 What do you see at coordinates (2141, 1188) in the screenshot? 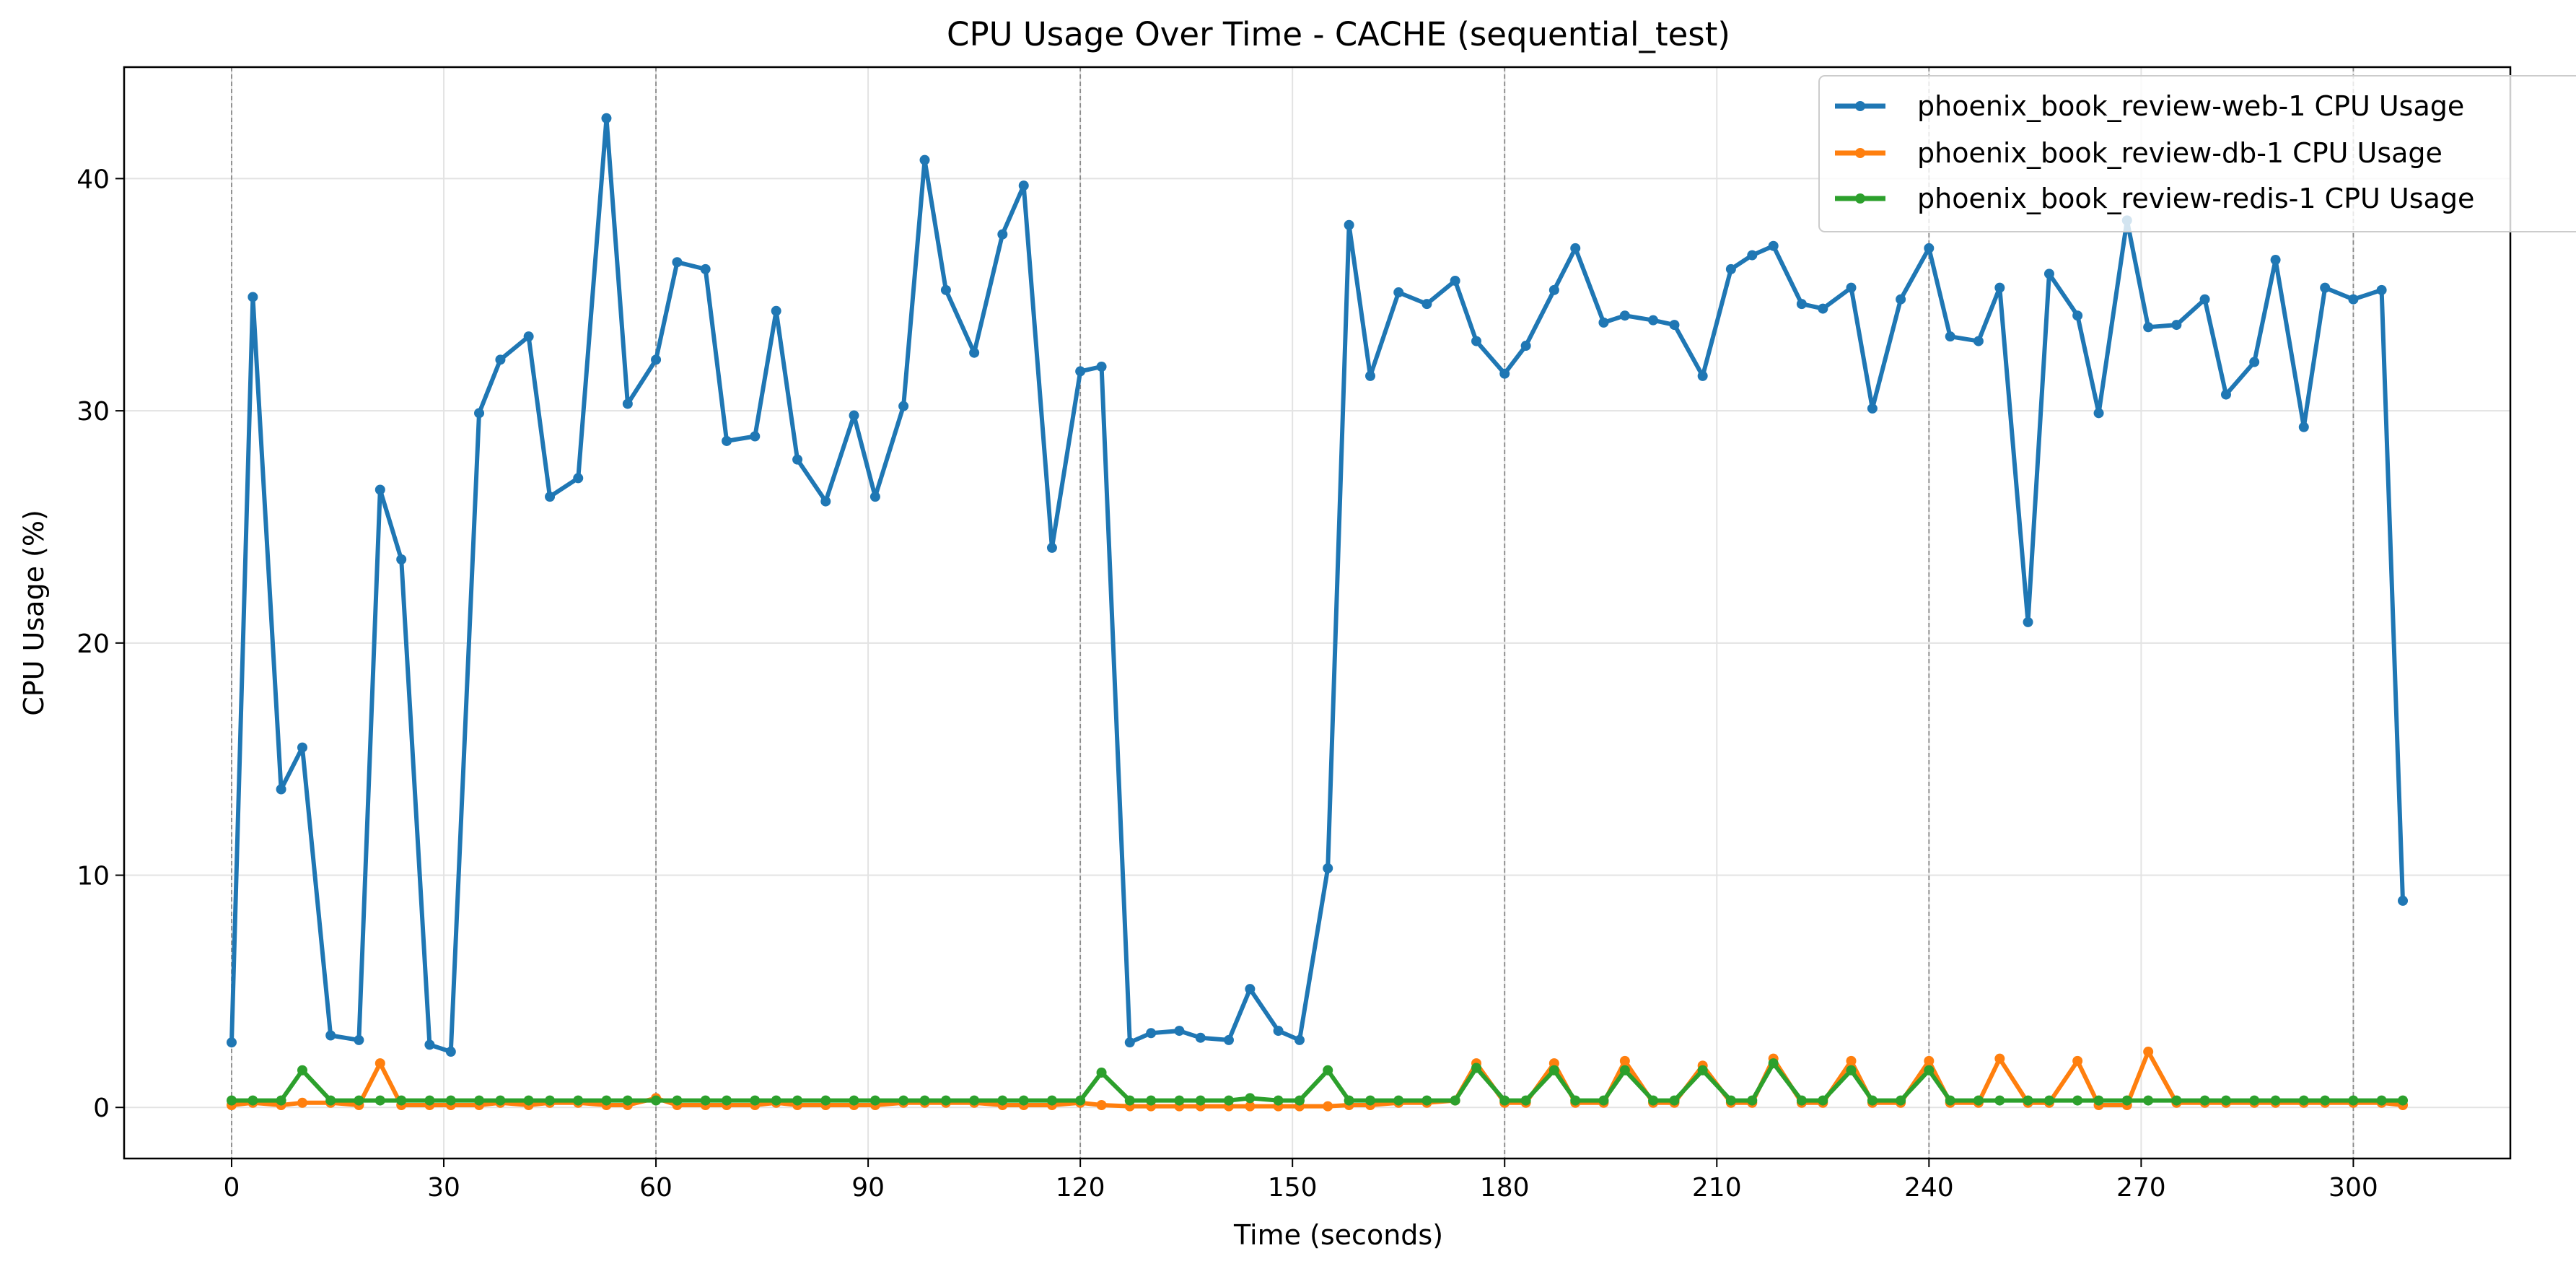
I see `x-tick-label: 270` at bounding box center [2141, 1188].